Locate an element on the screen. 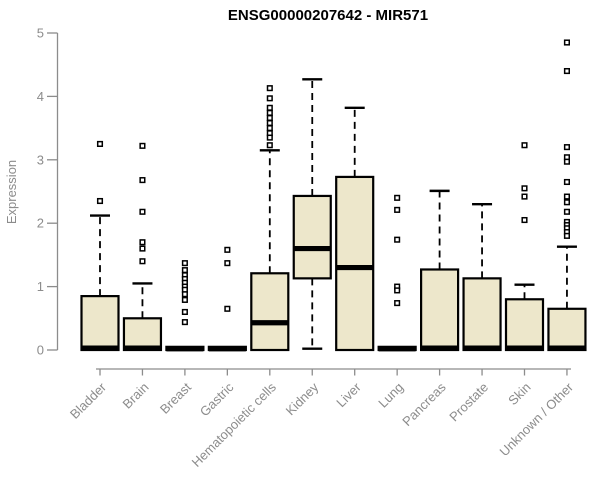 Image resolution: width=600 pixels, height=500 pixels. boxplot-pancreas is located at coordinates (440, 270).